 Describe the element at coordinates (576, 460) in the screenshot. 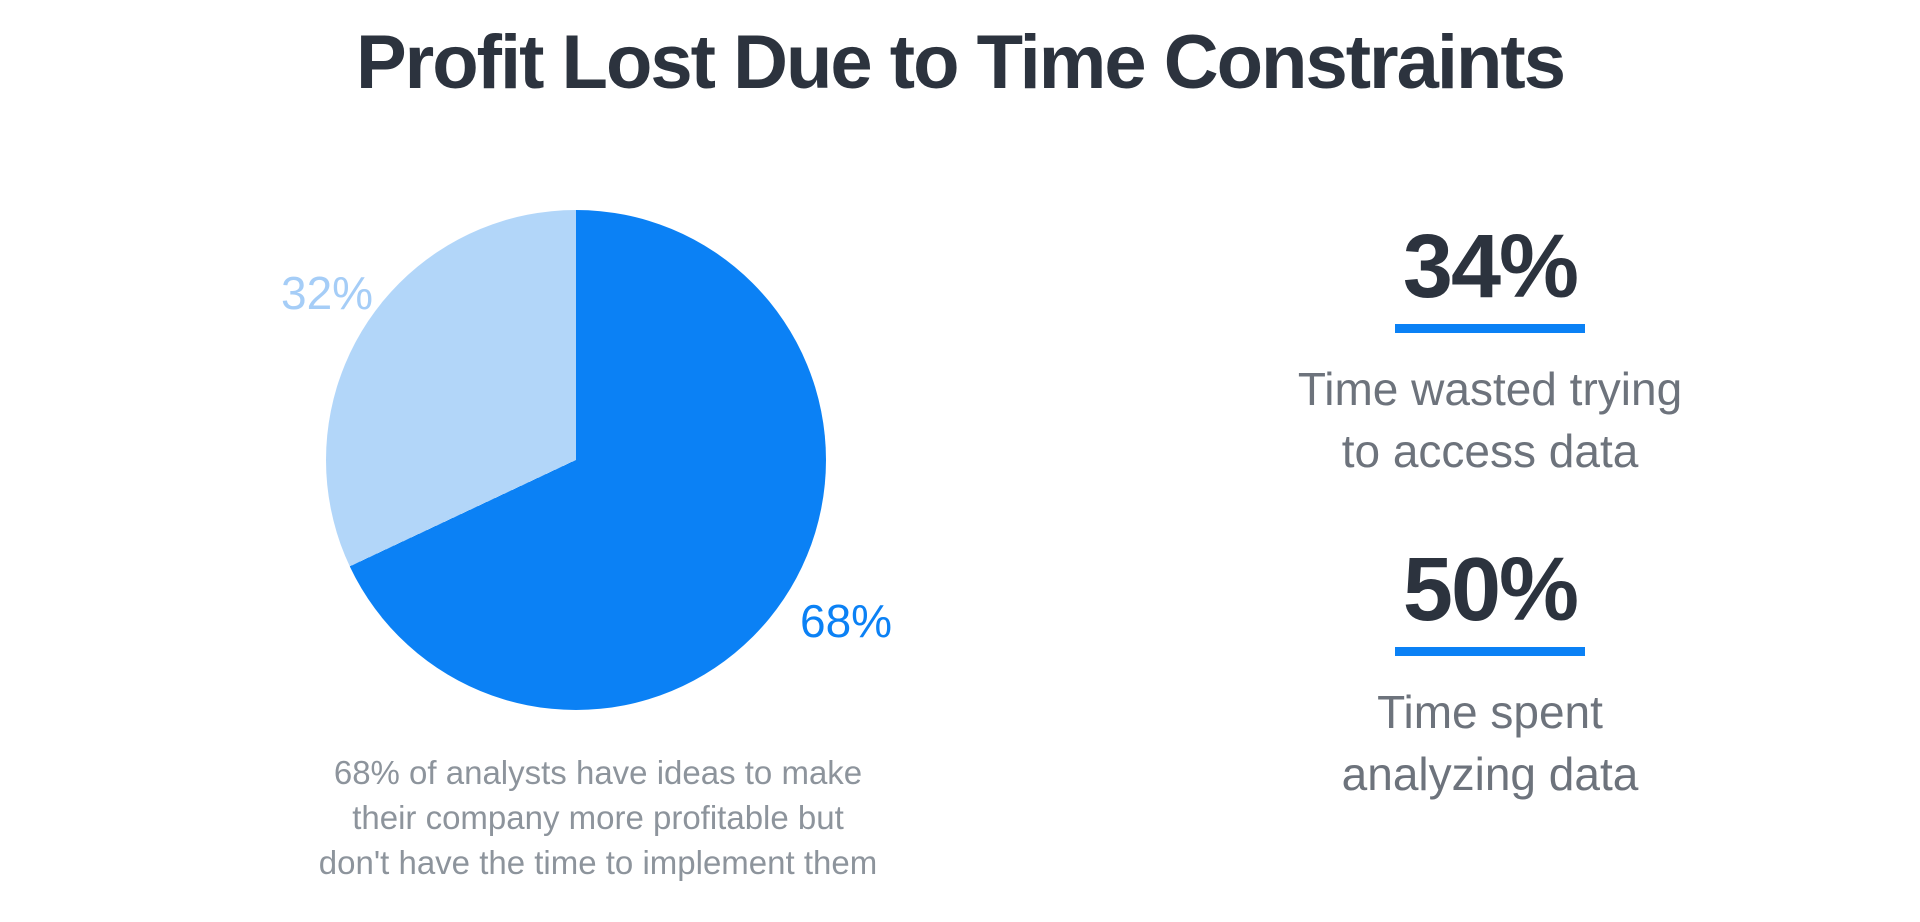

I see `pie-chart` at that location.